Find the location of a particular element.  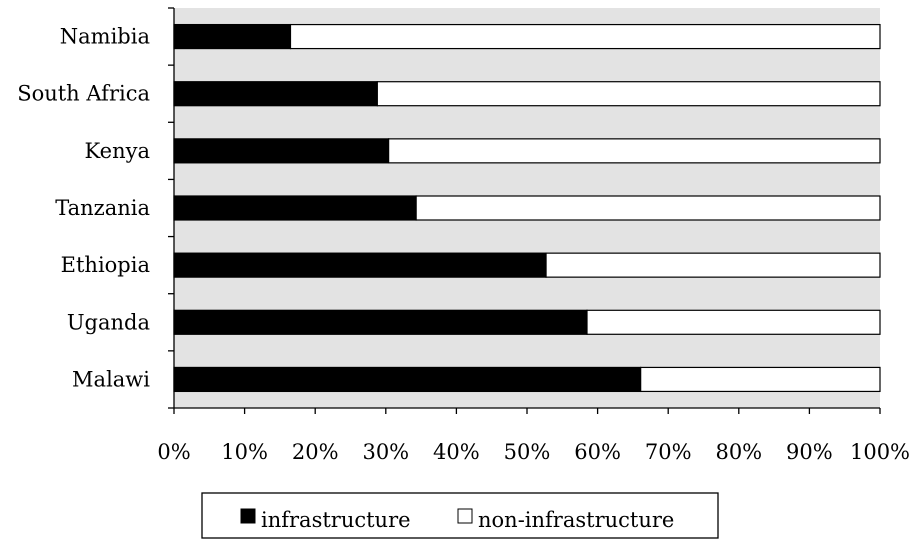

category-label-namibia: Namibia is located at coordinates (105, 37).